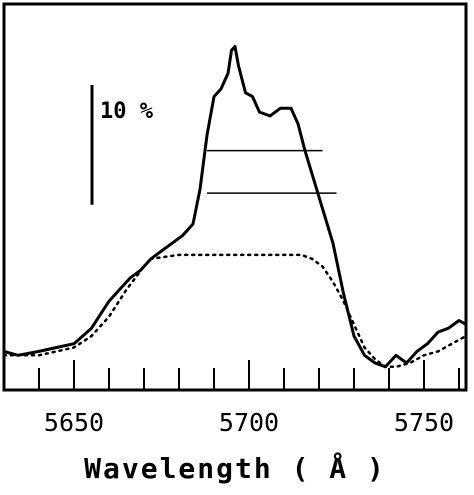 This screenshot has height=495, width=474. I want to click on x-tick-label-5650: 5650, so click(74, 422).